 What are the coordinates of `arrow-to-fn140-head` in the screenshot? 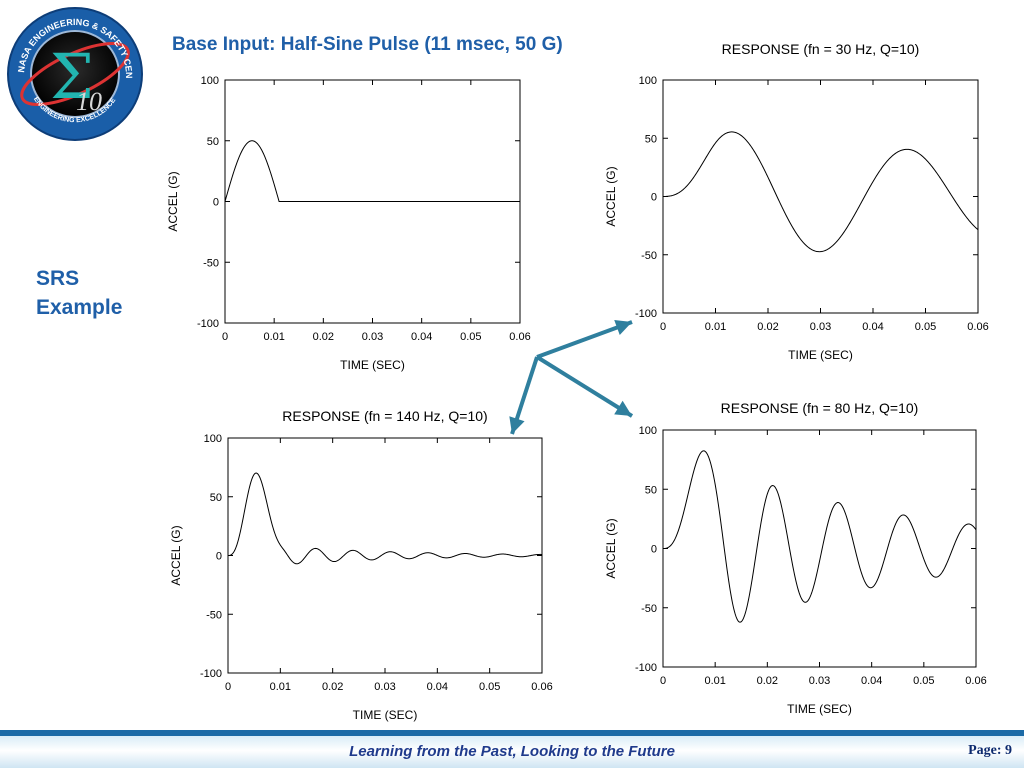 It's located at (517, 425).